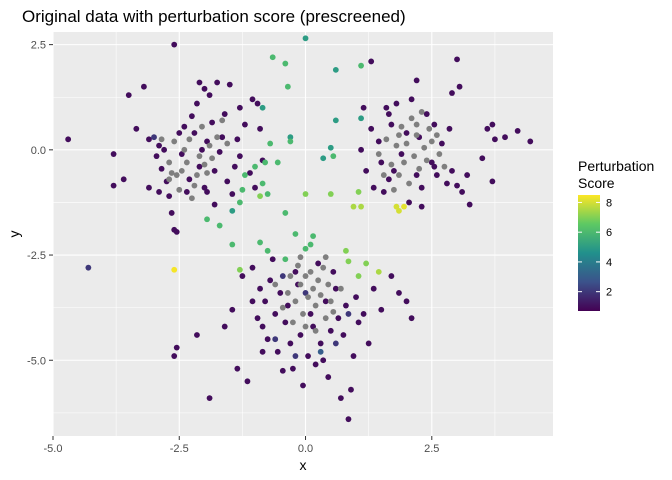 The height and width of the screenshot is (480, 672). I want to click on legend-tick-label: 2, so click(609, 293).